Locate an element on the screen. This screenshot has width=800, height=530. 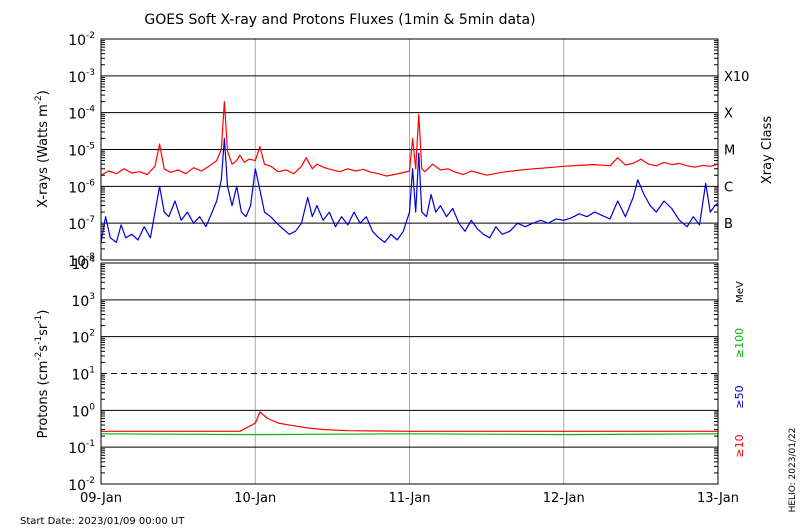
x-tick-label: 09-Jan is located at coordinates (101, 498).